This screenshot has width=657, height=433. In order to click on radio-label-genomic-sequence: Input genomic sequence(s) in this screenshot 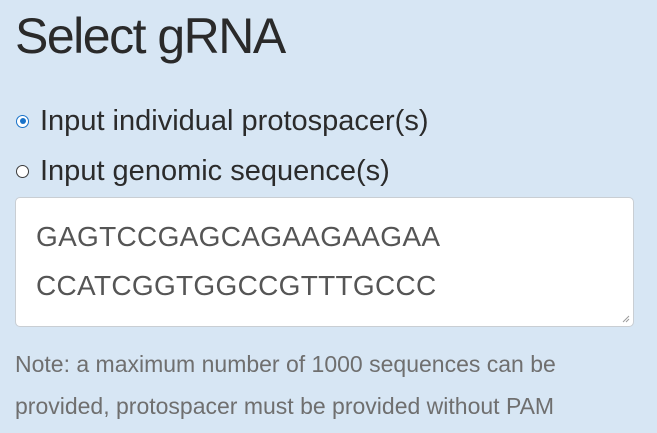, I will do `click(215, 171)`.